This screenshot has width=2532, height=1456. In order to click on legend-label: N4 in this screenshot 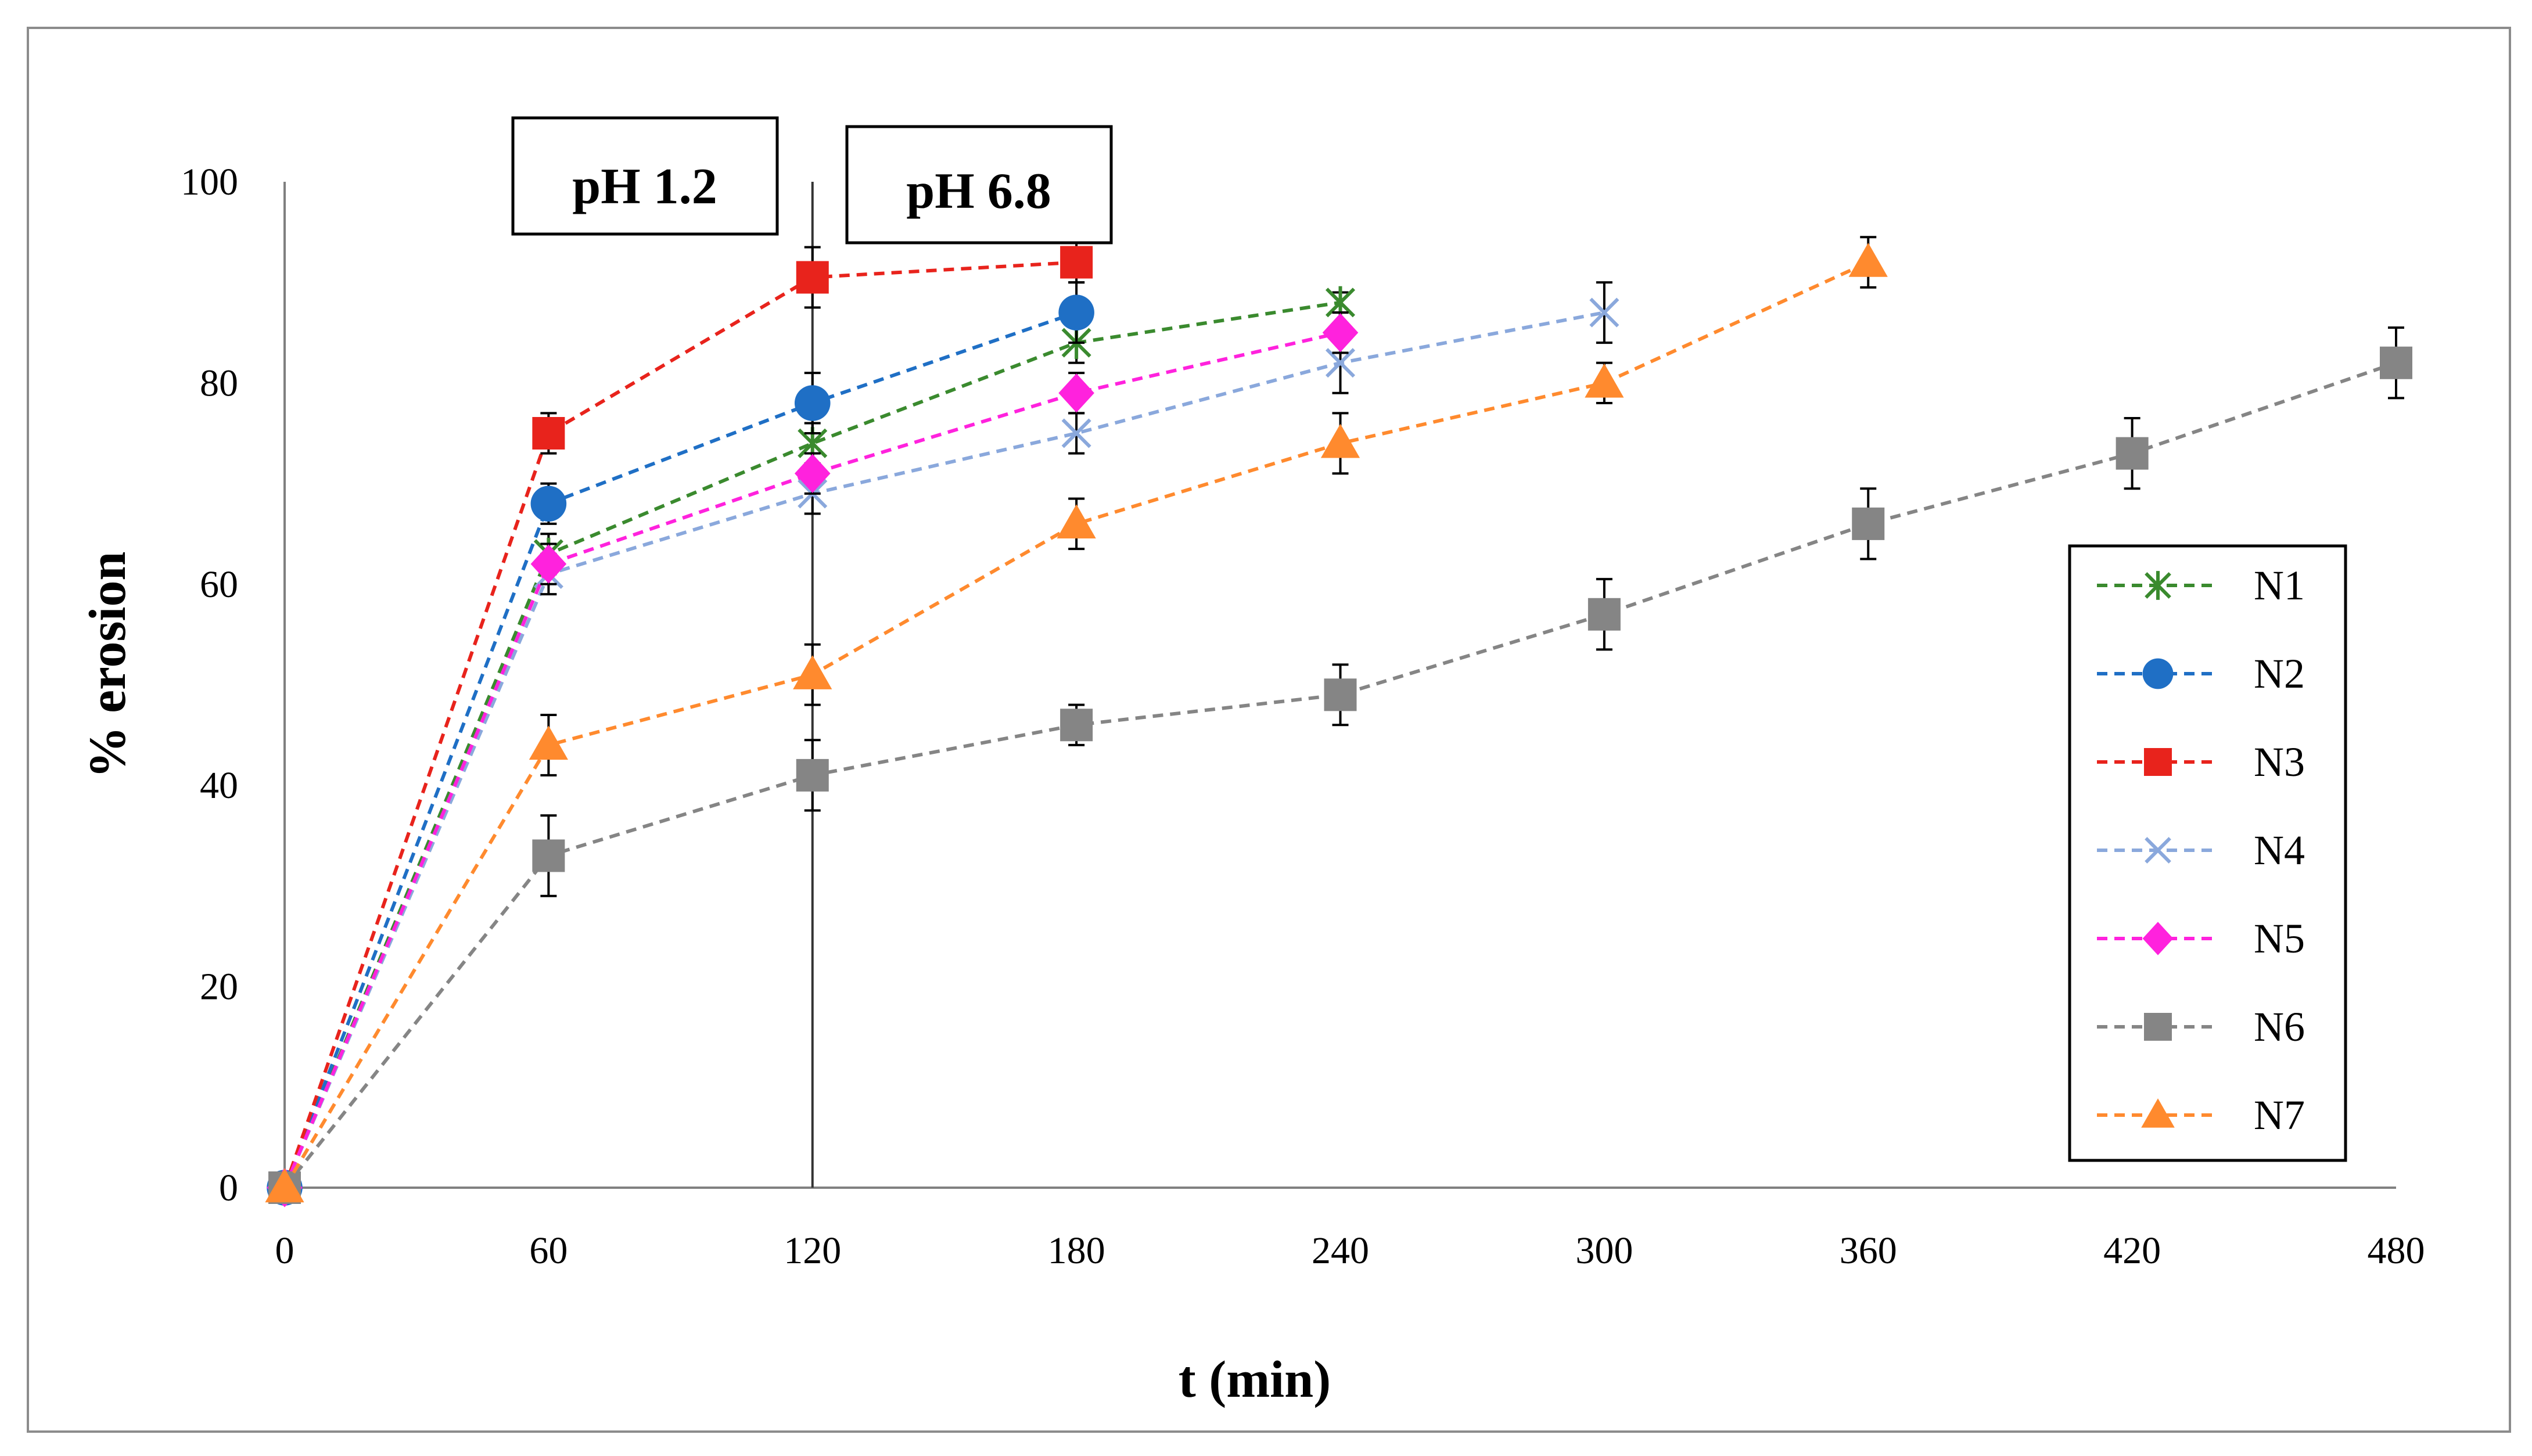, I will do `click(2279, 850)`.